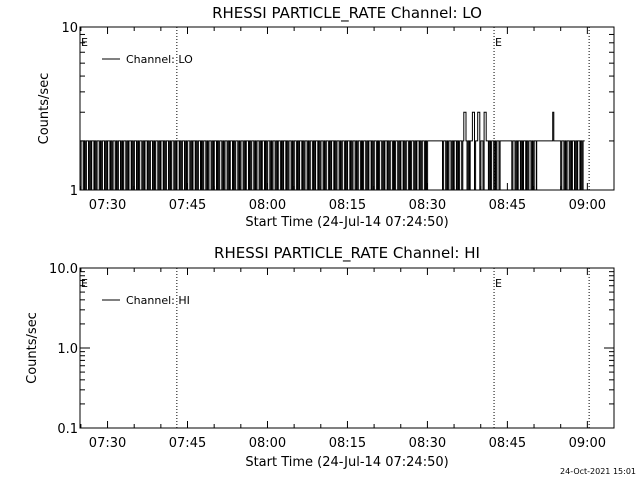 The height and width of the screenshot is (480, 640). Describe the element at coordinates (347, 253) in the screenshot. I see `chart-title: RHESSI PARTICLE_RATE Channel: HI` at that location.